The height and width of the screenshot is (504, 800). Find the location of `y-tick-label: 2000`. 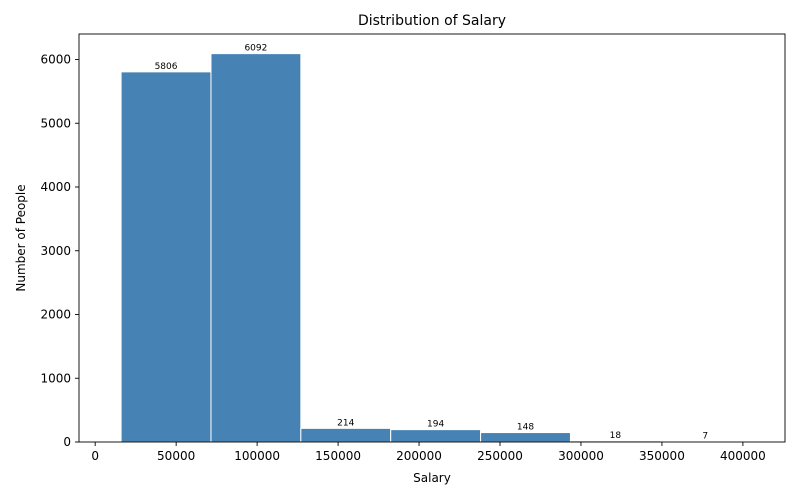

y-tick-label: 2000 is located at coordinates (55, 315).